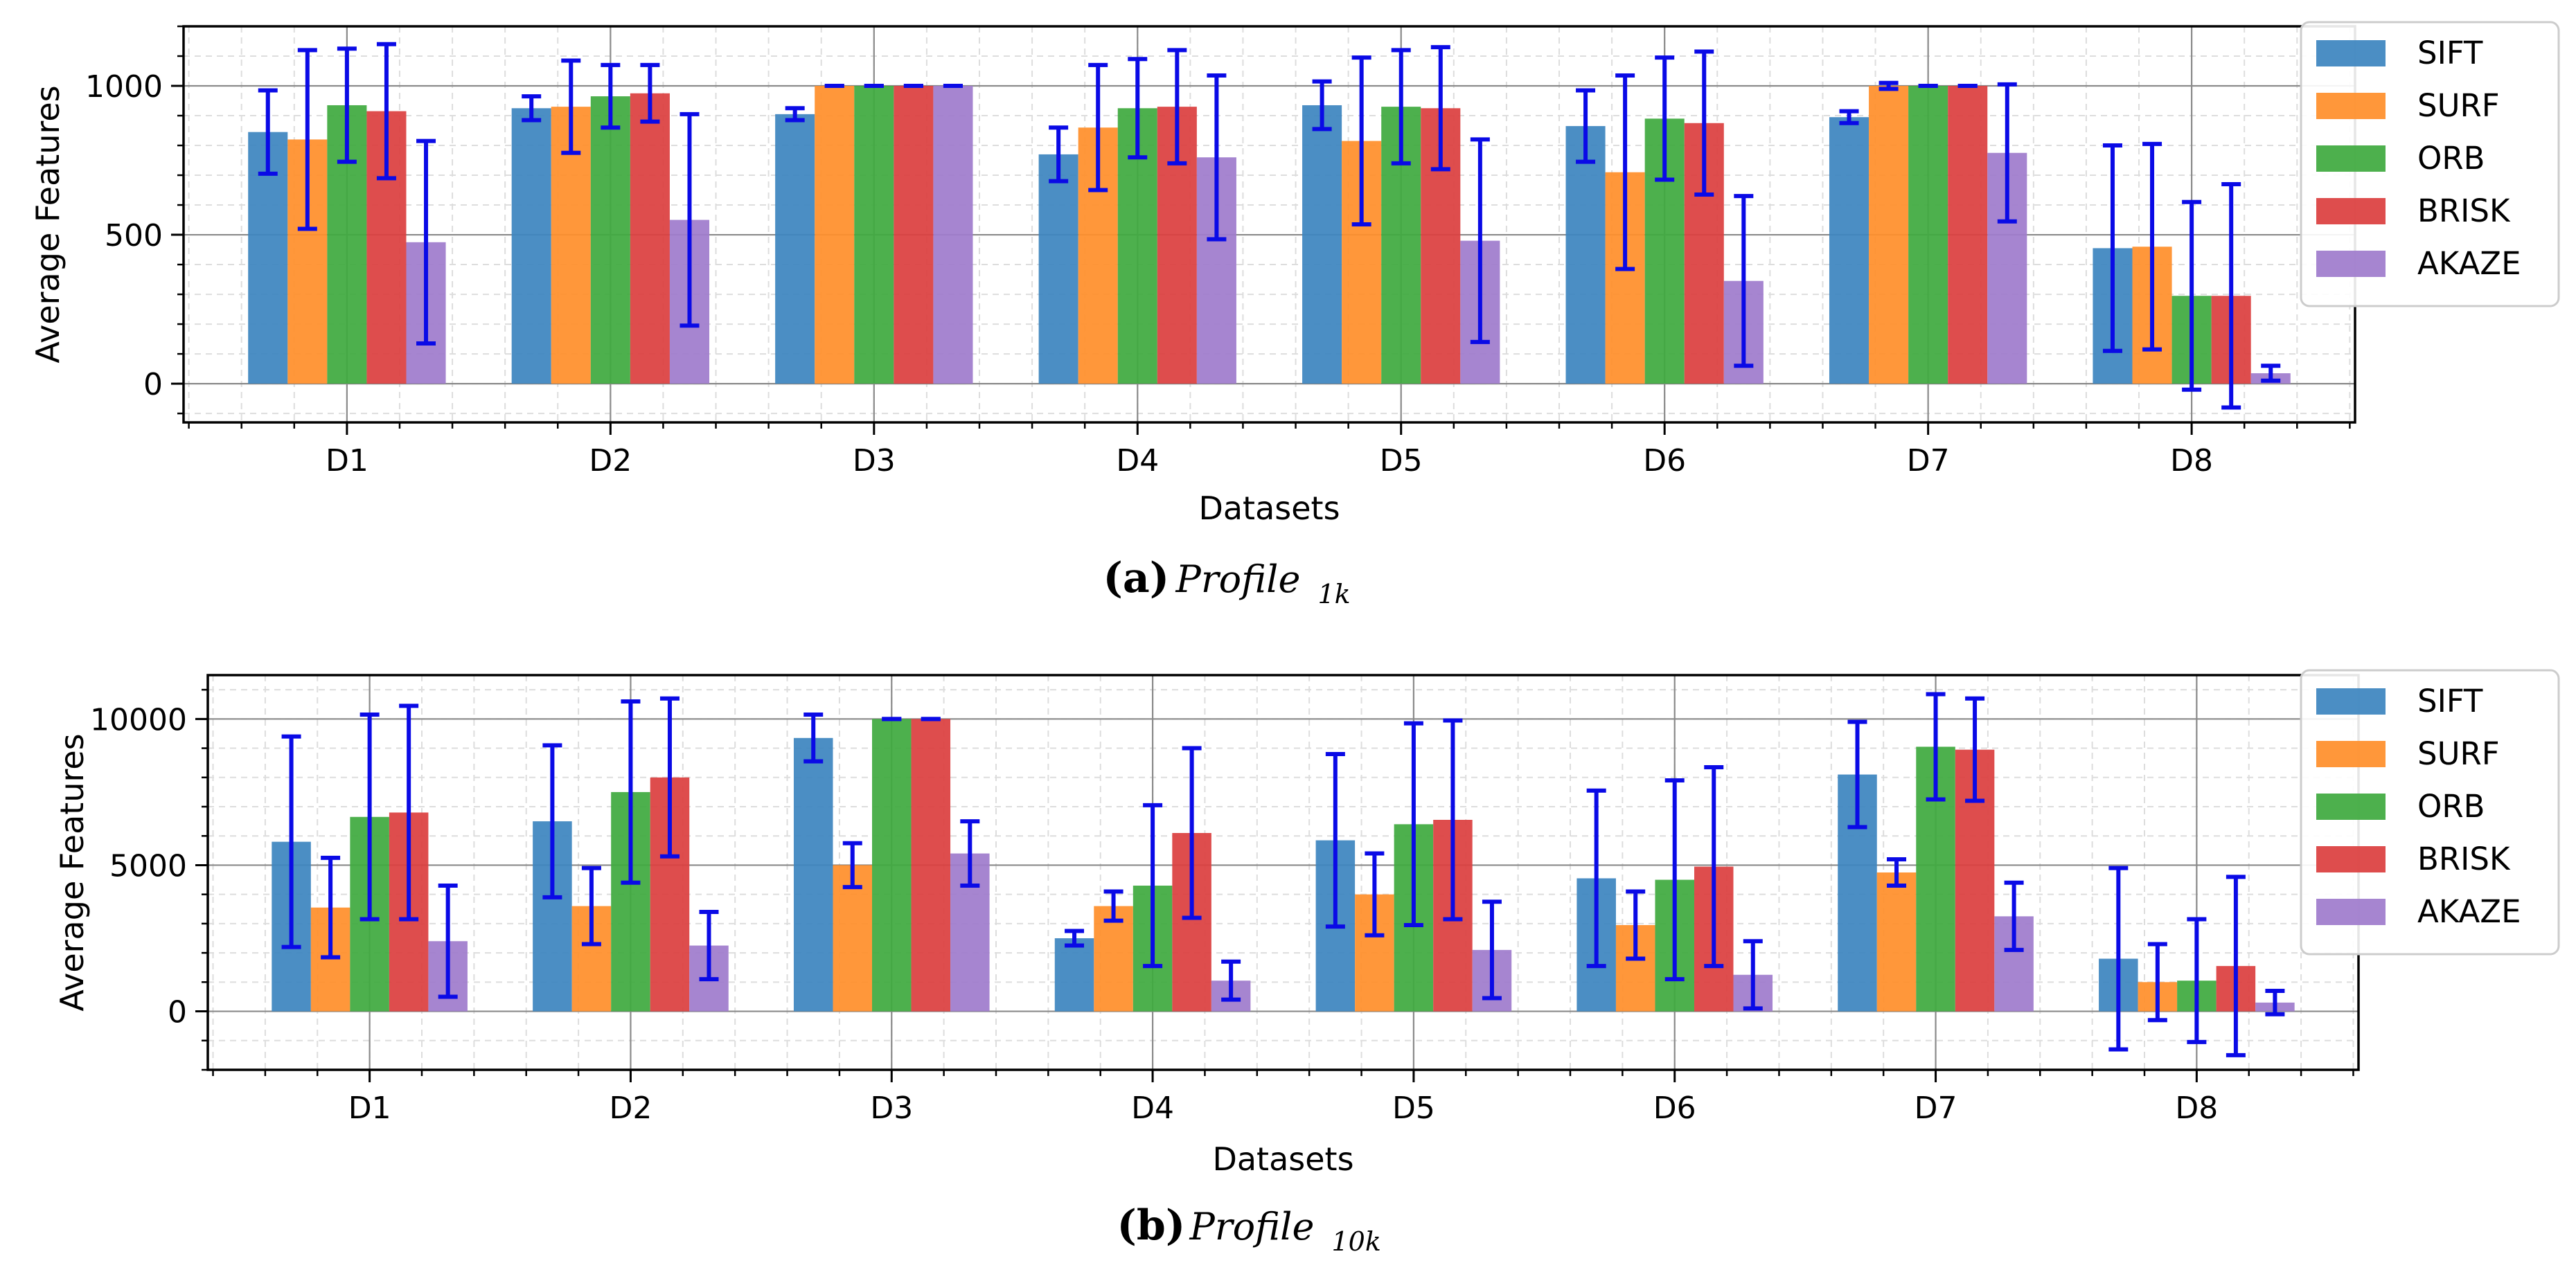 The image size is (2576, 1272). What do you see at coordinates (2464, 210) in the screenshot?
I see `p0-legend-label-brisk: BRISK` at bounding box center [2464, 210].